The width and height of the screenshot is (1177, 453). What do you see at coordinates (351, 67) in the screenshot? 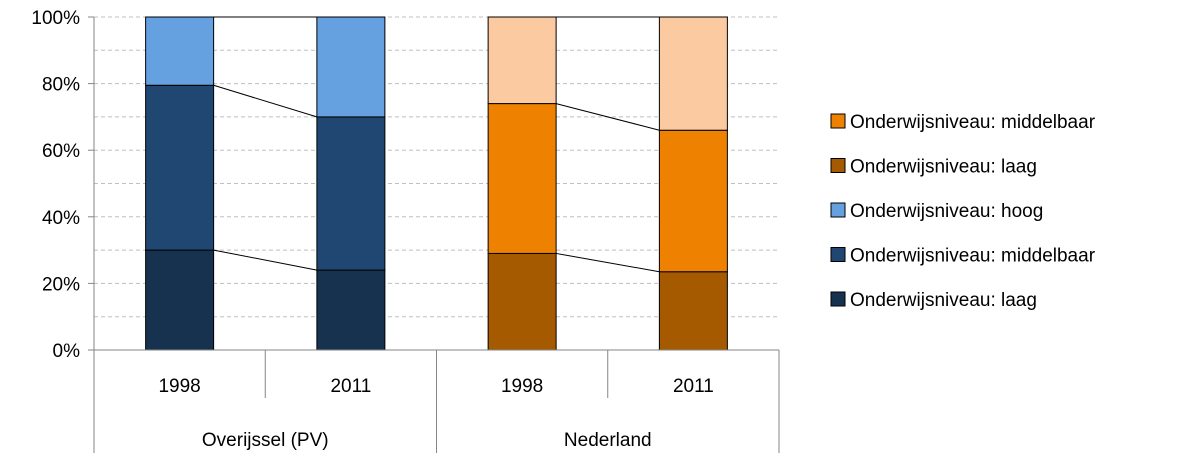
I see `bar-segment-overijssel-pv--2011-2` at bounding box center [351, 67].